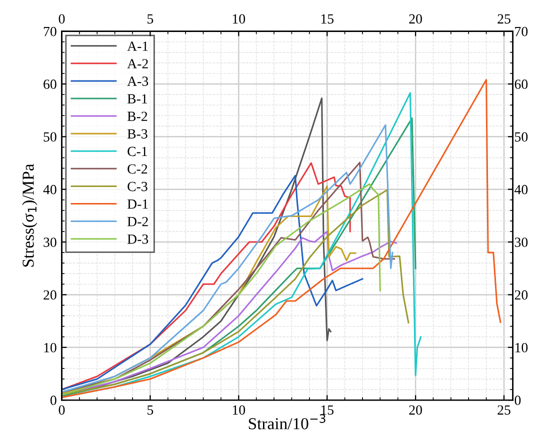  Describe the element at coordinates (137, 221) in the screenshot. I see `legend-label: D-2` at that location.